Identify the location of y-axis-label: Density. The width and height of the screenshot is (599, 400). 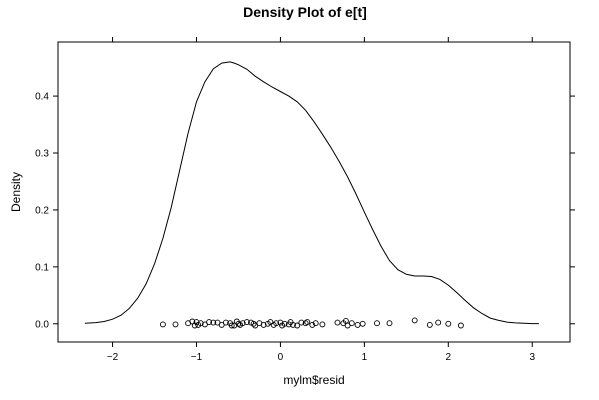
(16, 192).